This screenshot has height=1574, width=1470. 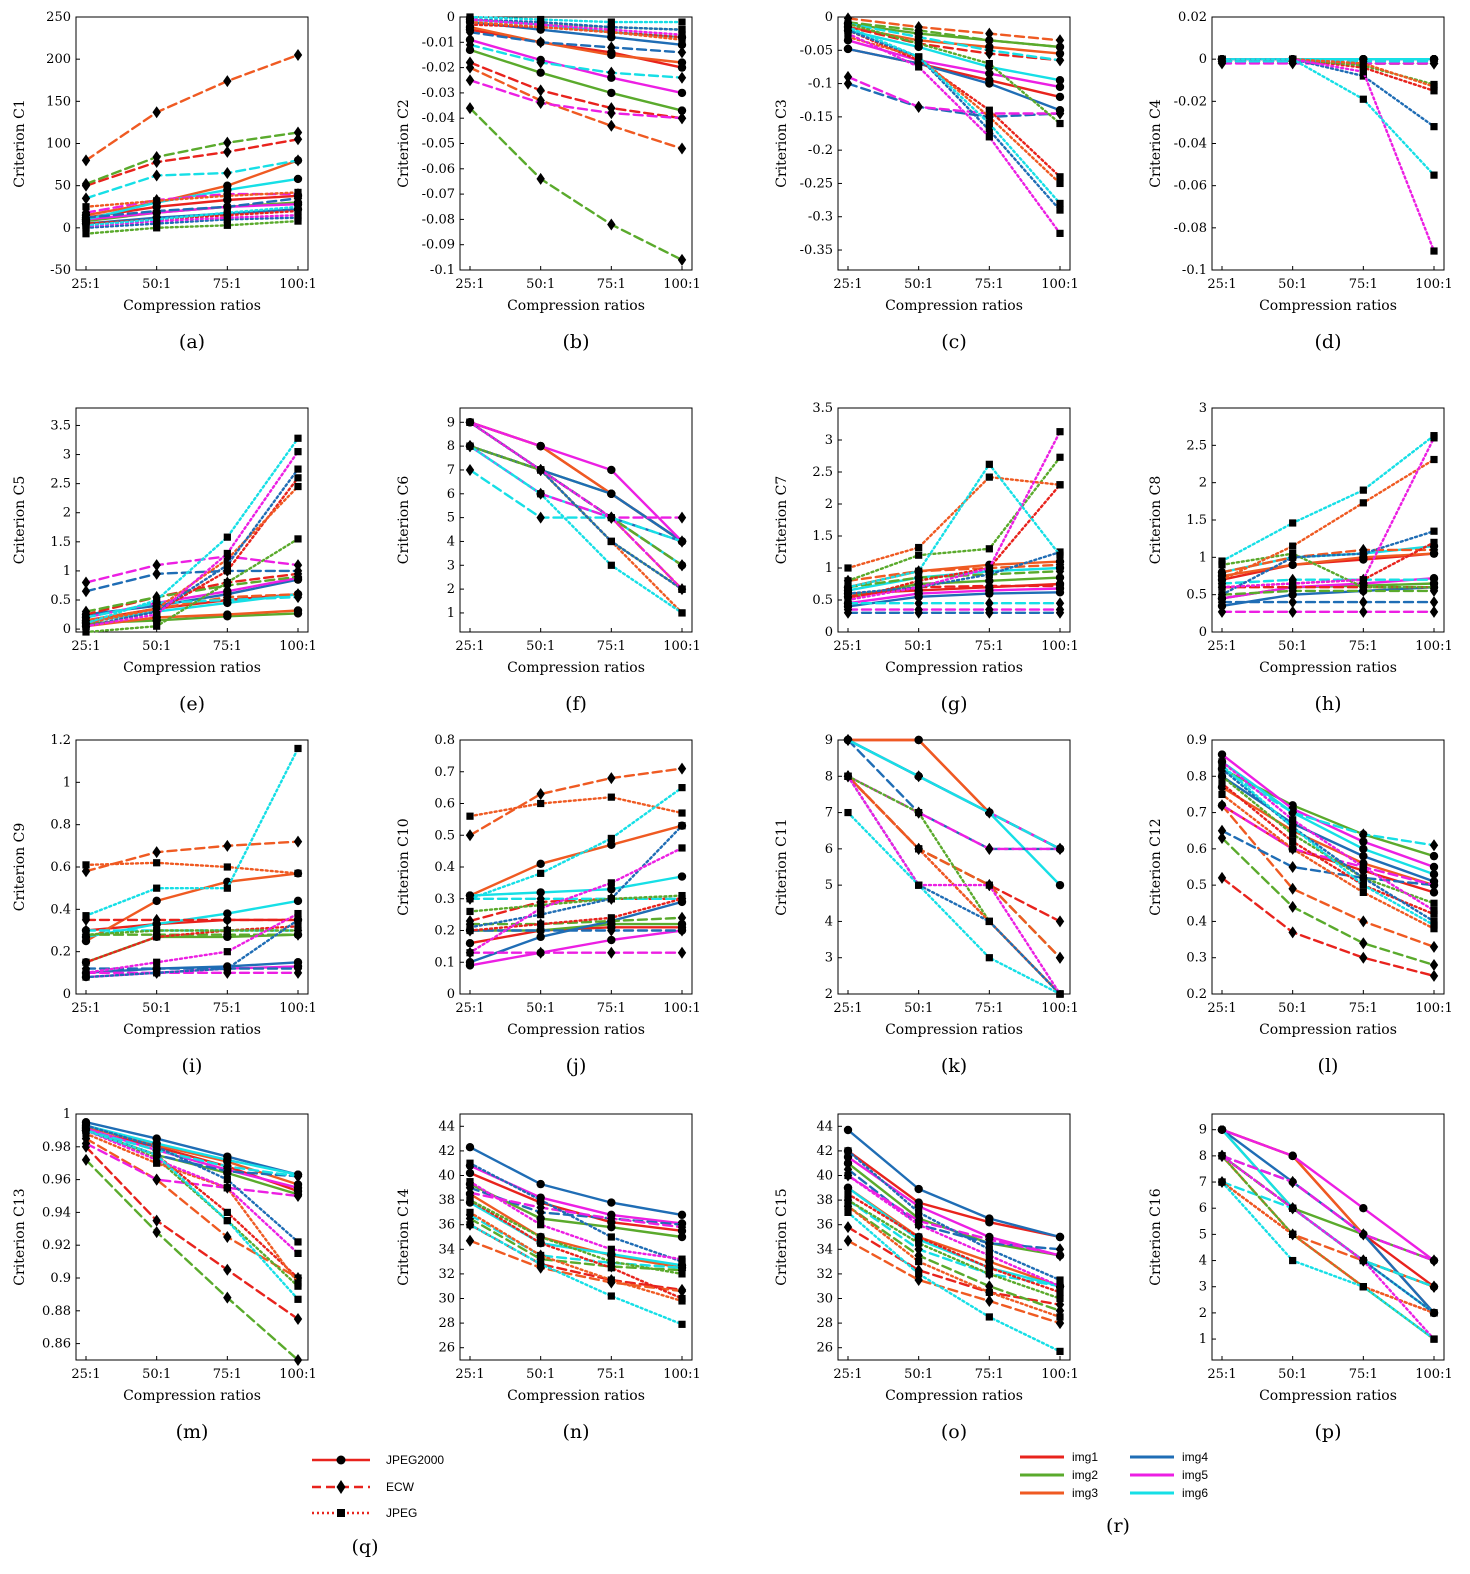 I want to click on panel-b-line-img5-JPEG2000, so click(x=576, y=66).